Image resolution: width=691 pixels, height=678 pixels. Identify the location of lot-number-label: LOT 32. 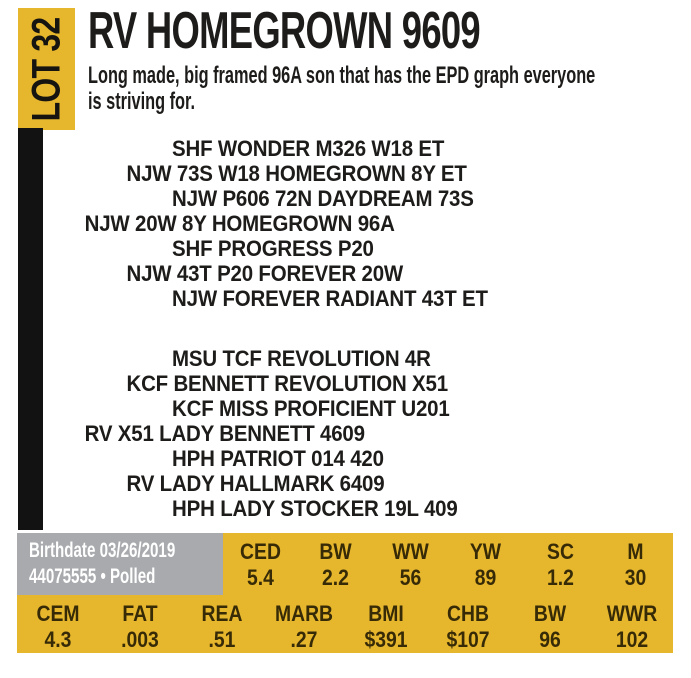
(46, 69).